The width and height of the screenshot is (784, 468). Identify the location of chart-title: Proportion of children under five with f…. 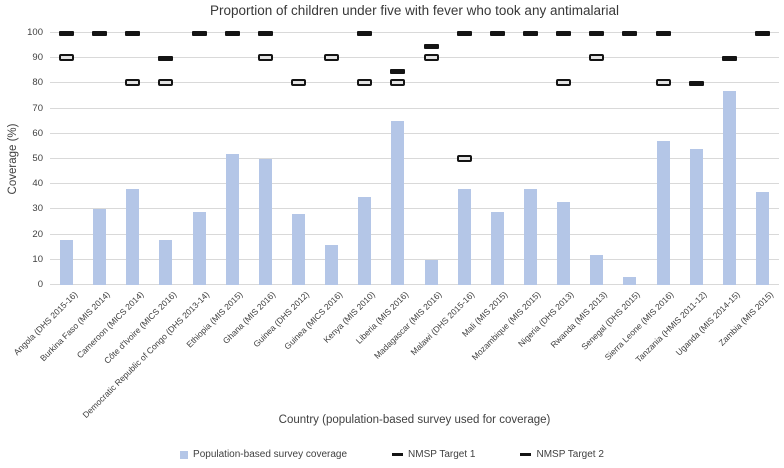
(414, 10).